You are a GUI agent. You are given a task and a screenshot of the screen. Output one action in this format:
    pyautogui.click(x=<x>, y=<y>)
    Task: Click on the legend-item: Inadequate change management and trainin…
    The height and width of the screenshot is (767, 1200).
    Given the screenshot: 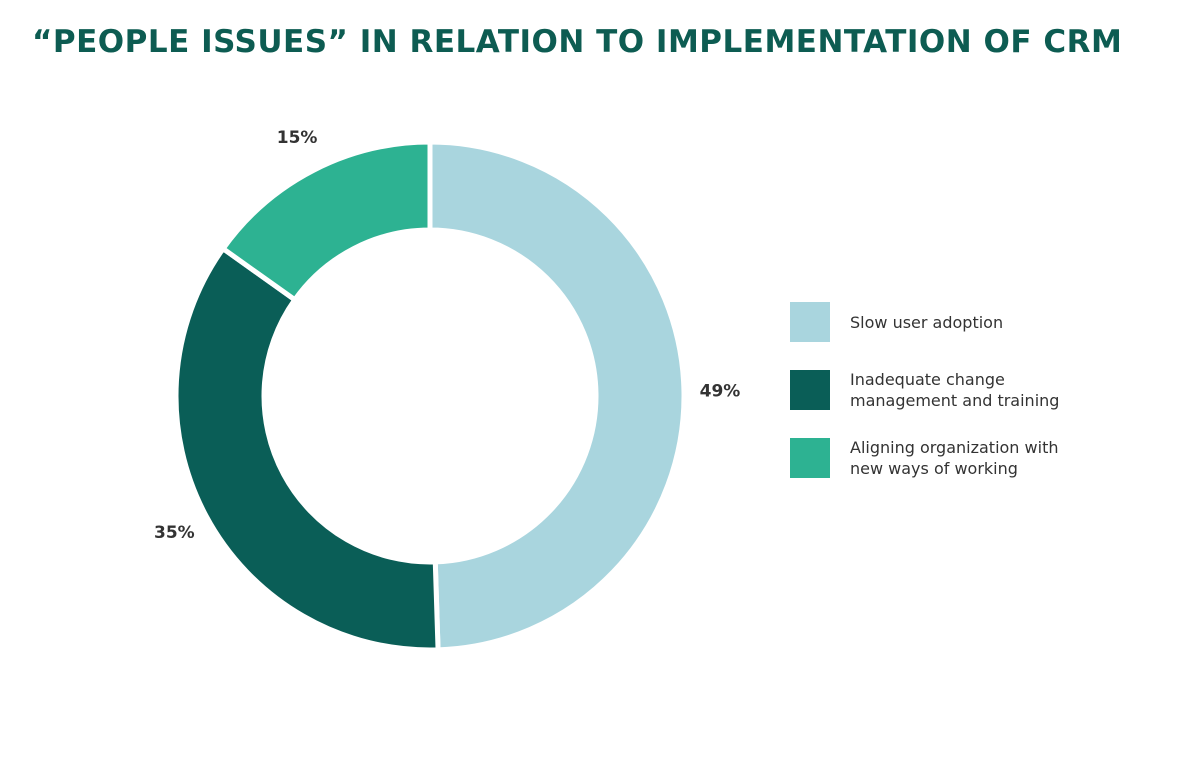 What is the action you would take?
    pyautogui.click(x=926, y=390)
    